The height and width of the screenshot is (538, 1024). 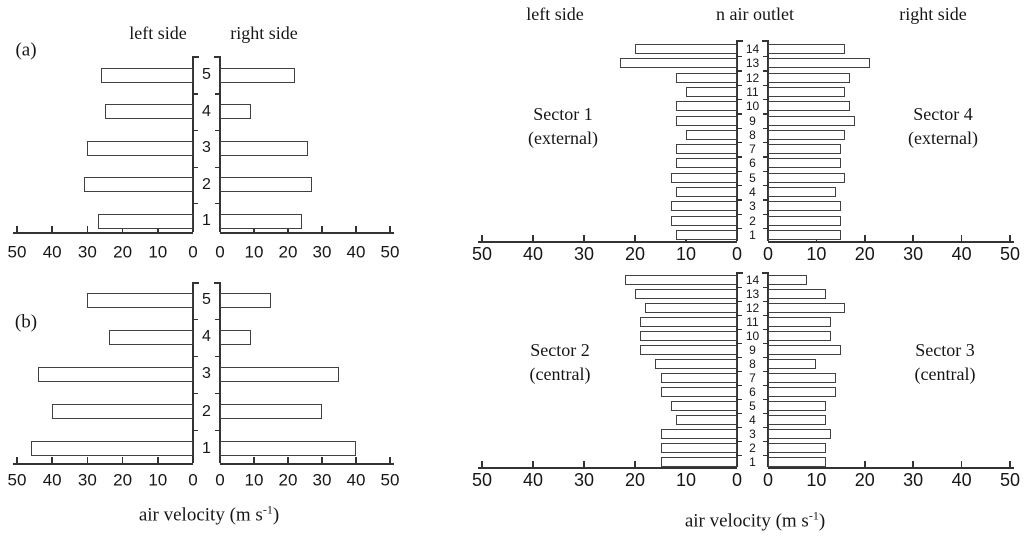 I want to click on sector-3-central-label: Sector 3 (central), so click(x=945, y=362).